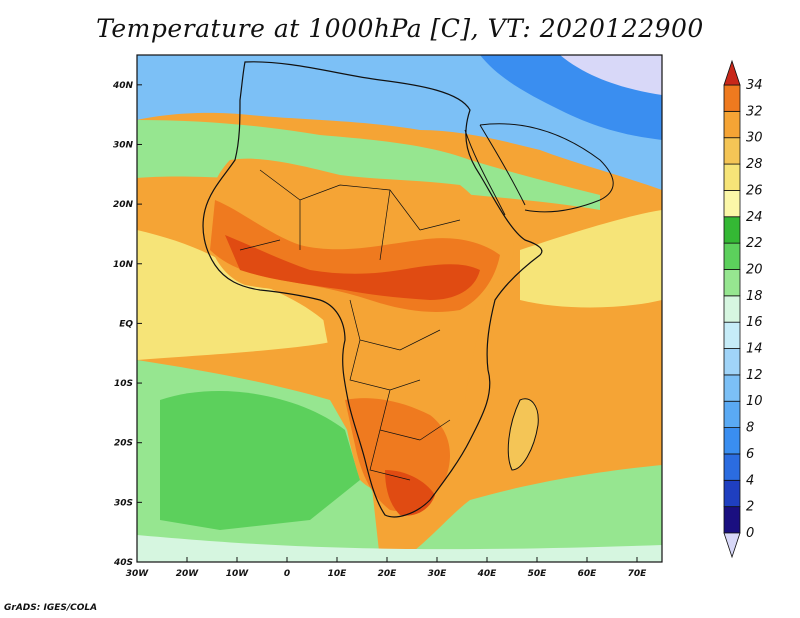 The height and width of the screenshot is (618, 800). What do you see at coordinates (638, 574) in the screenshot?
I see `lon-tick-label: 70E` at bounding box center [638, 574].